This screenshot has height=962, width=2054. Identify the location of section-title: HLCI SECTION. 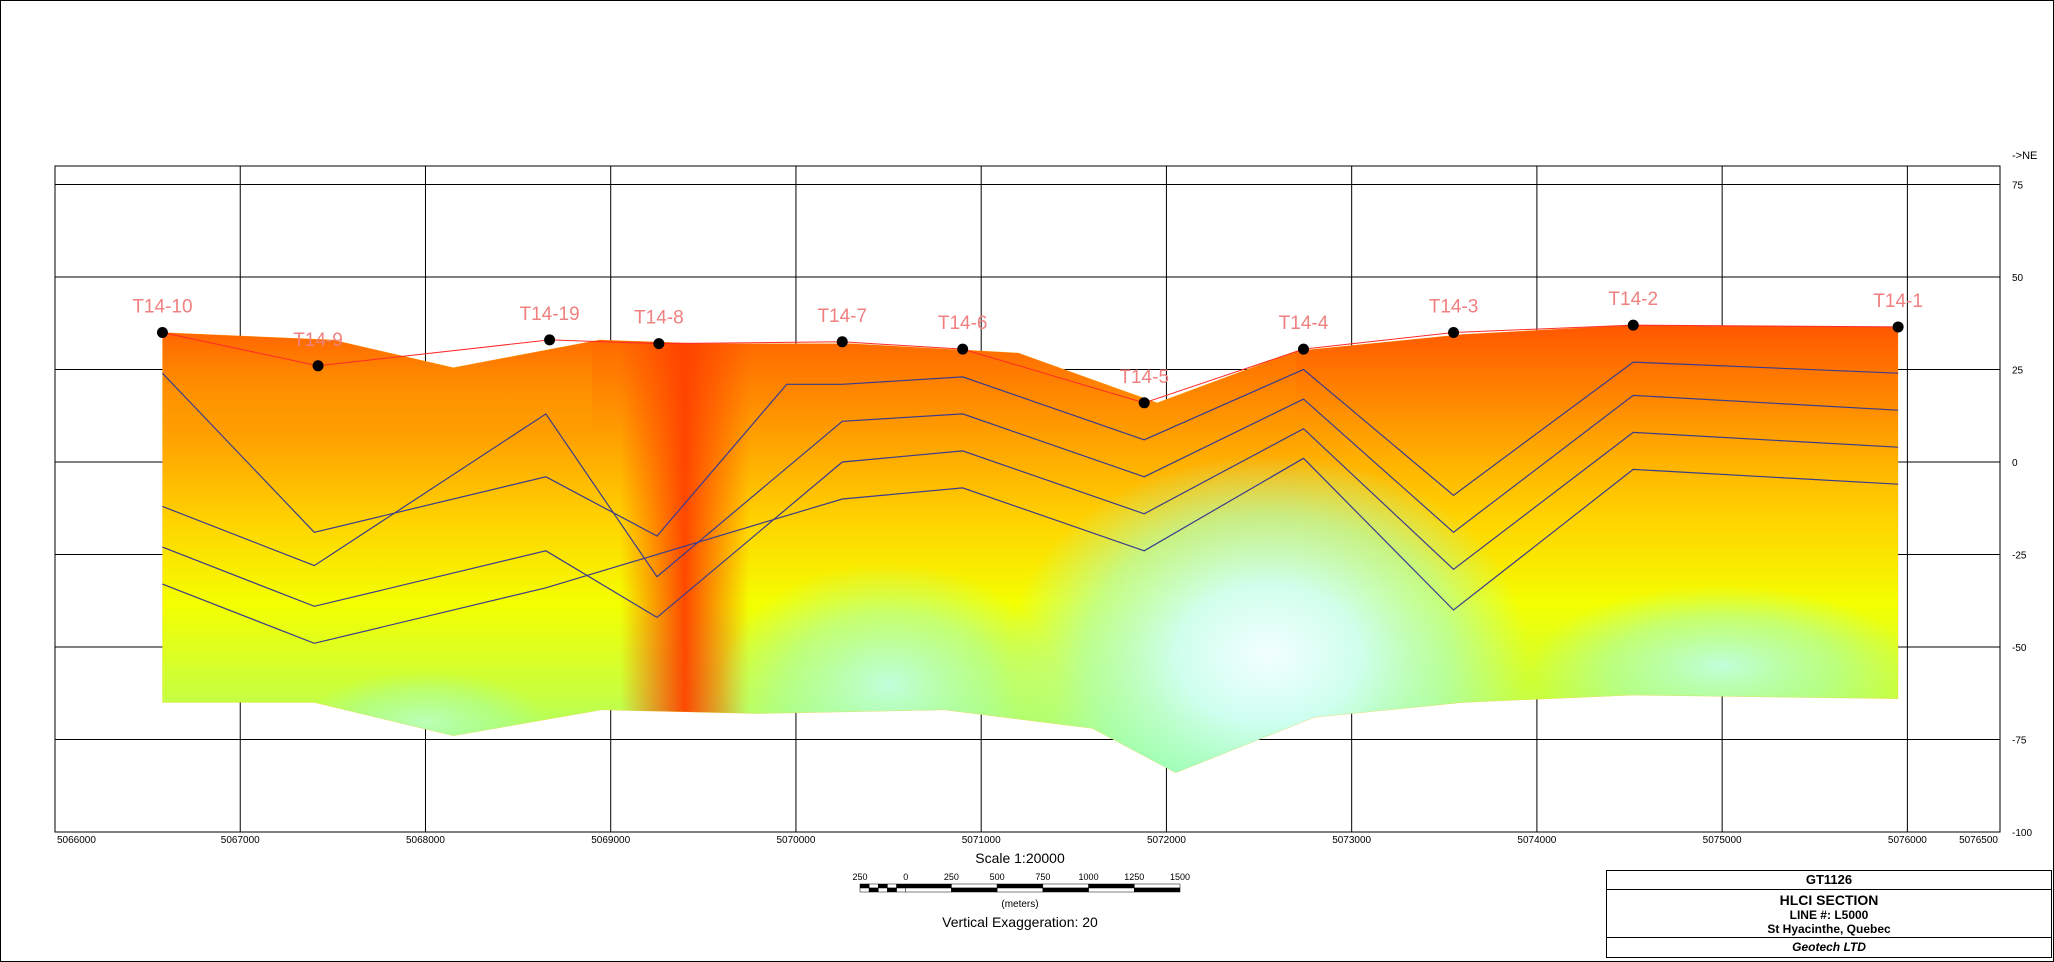
(1829, 900).